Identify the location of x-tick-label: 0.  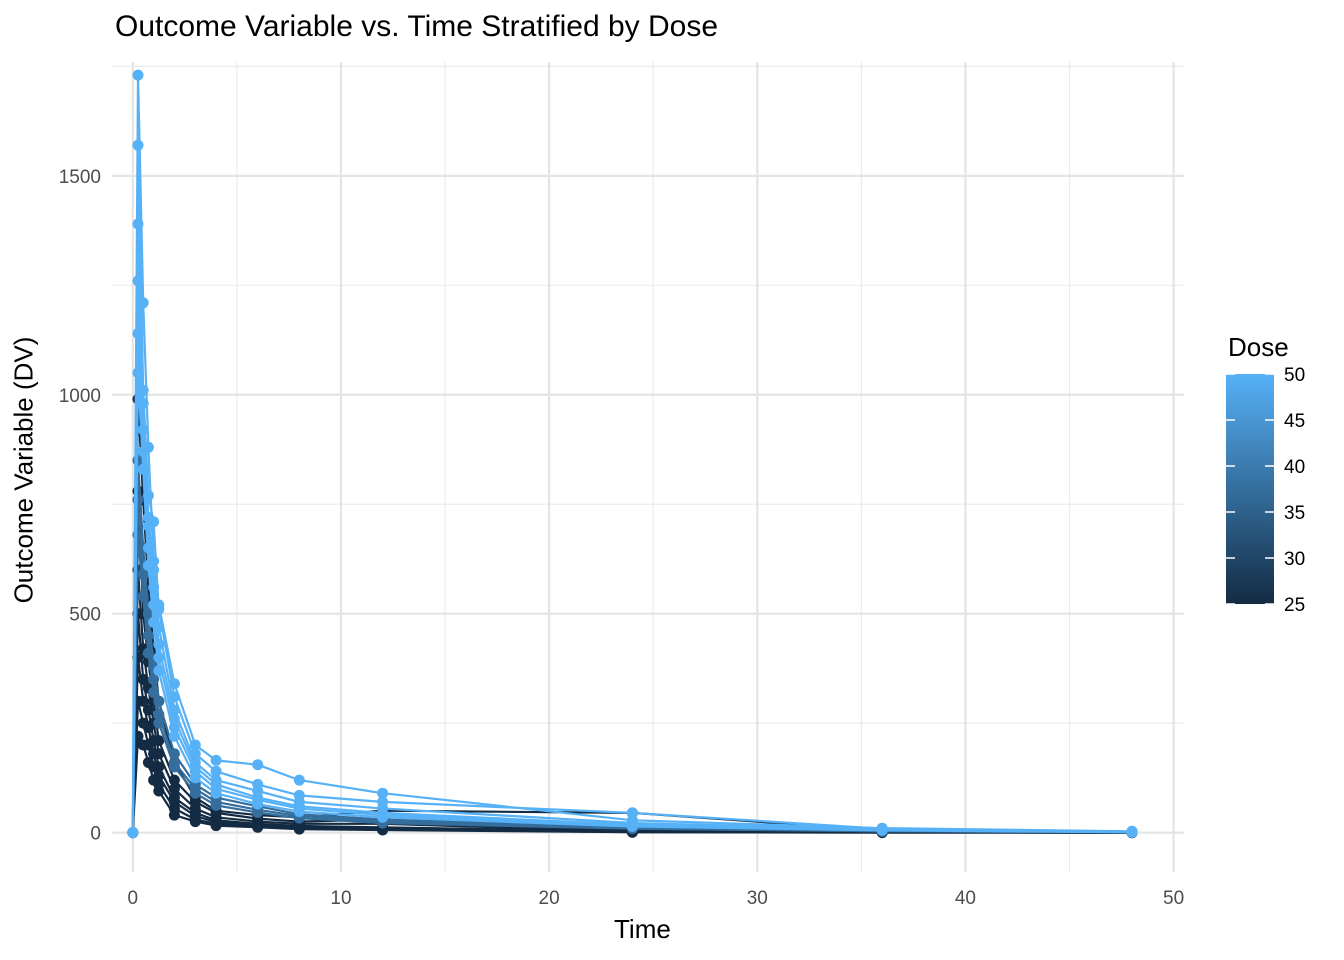
(133, 898).